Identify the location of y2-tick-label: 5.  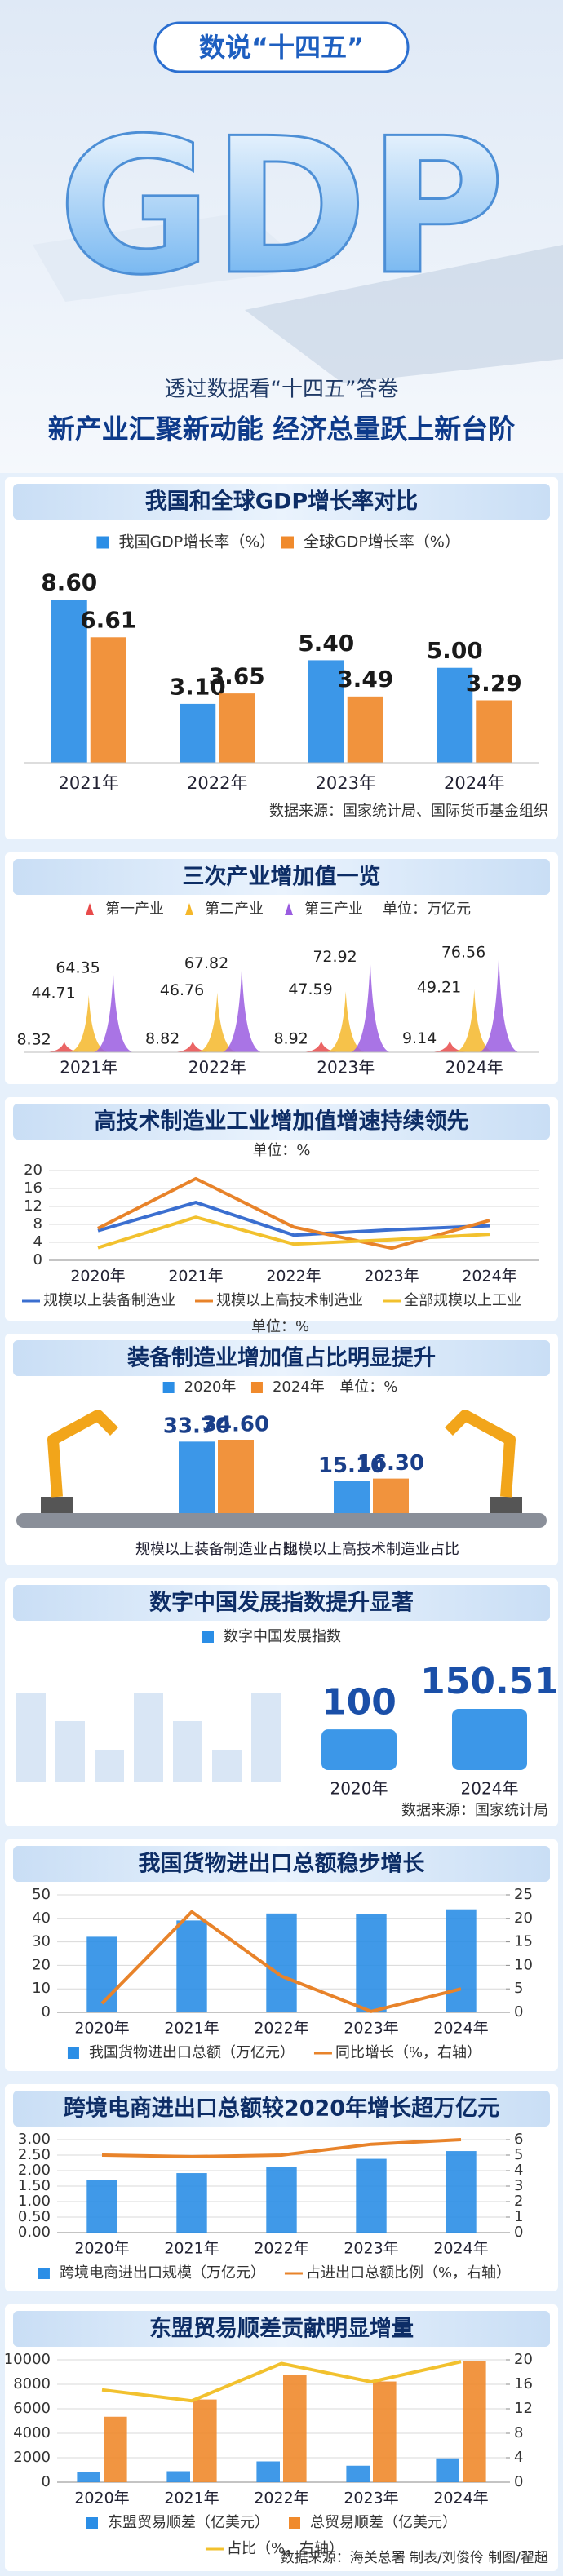
(518, 2154).